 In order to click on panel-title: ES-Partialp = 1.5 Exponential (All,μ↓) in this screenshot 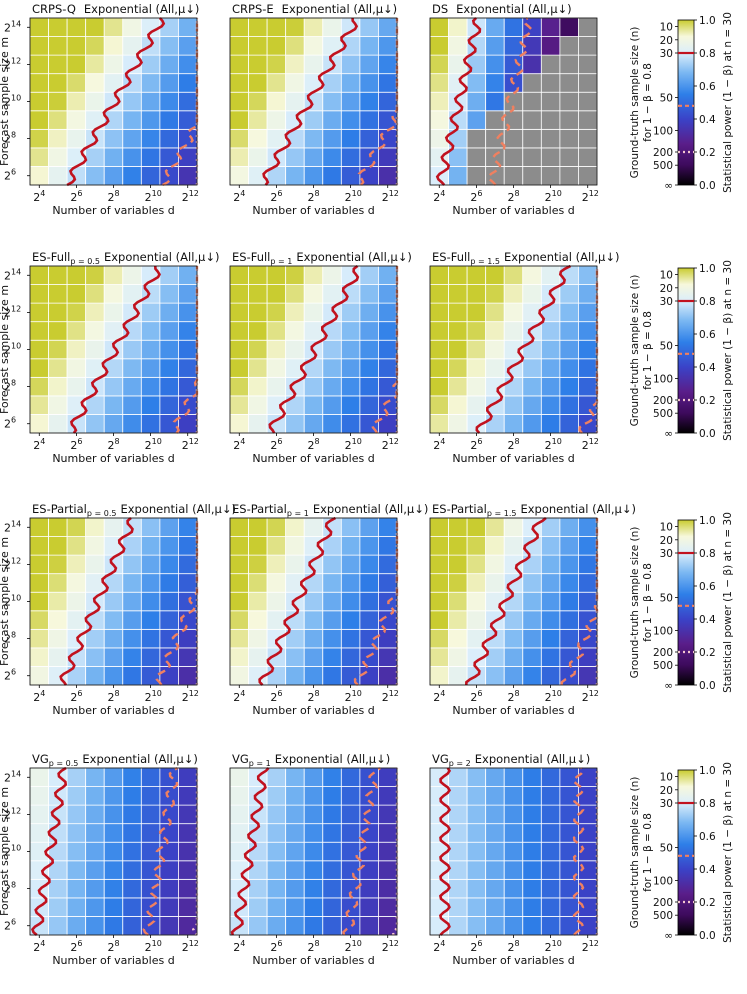, I will do `click(534, 510)`.